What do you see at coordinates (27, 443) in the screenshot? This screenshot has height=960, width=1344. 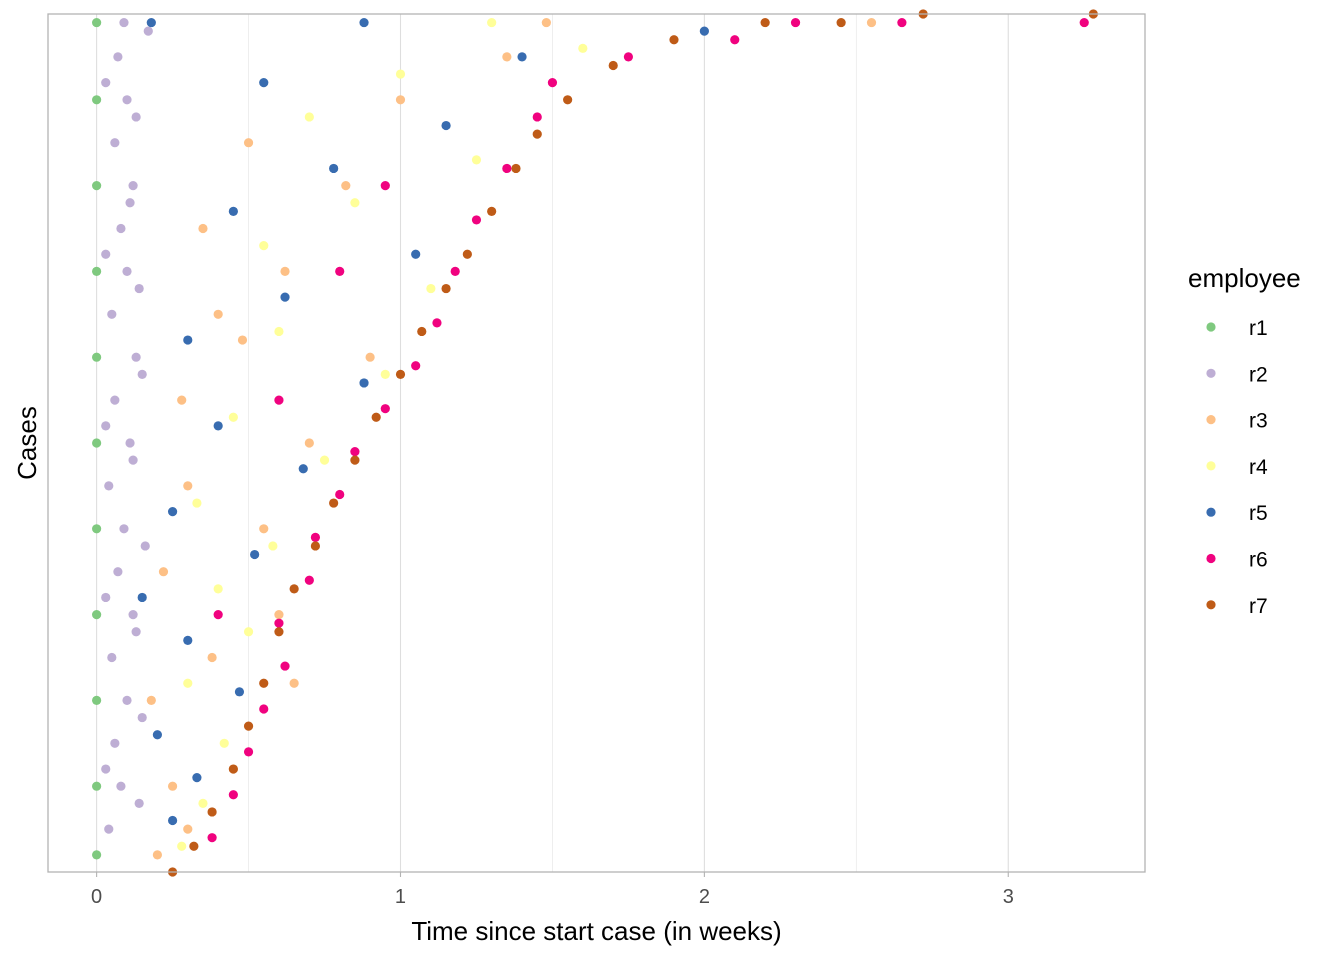 I see `y-axis-title: Cases` at bounding box center [27, 443].